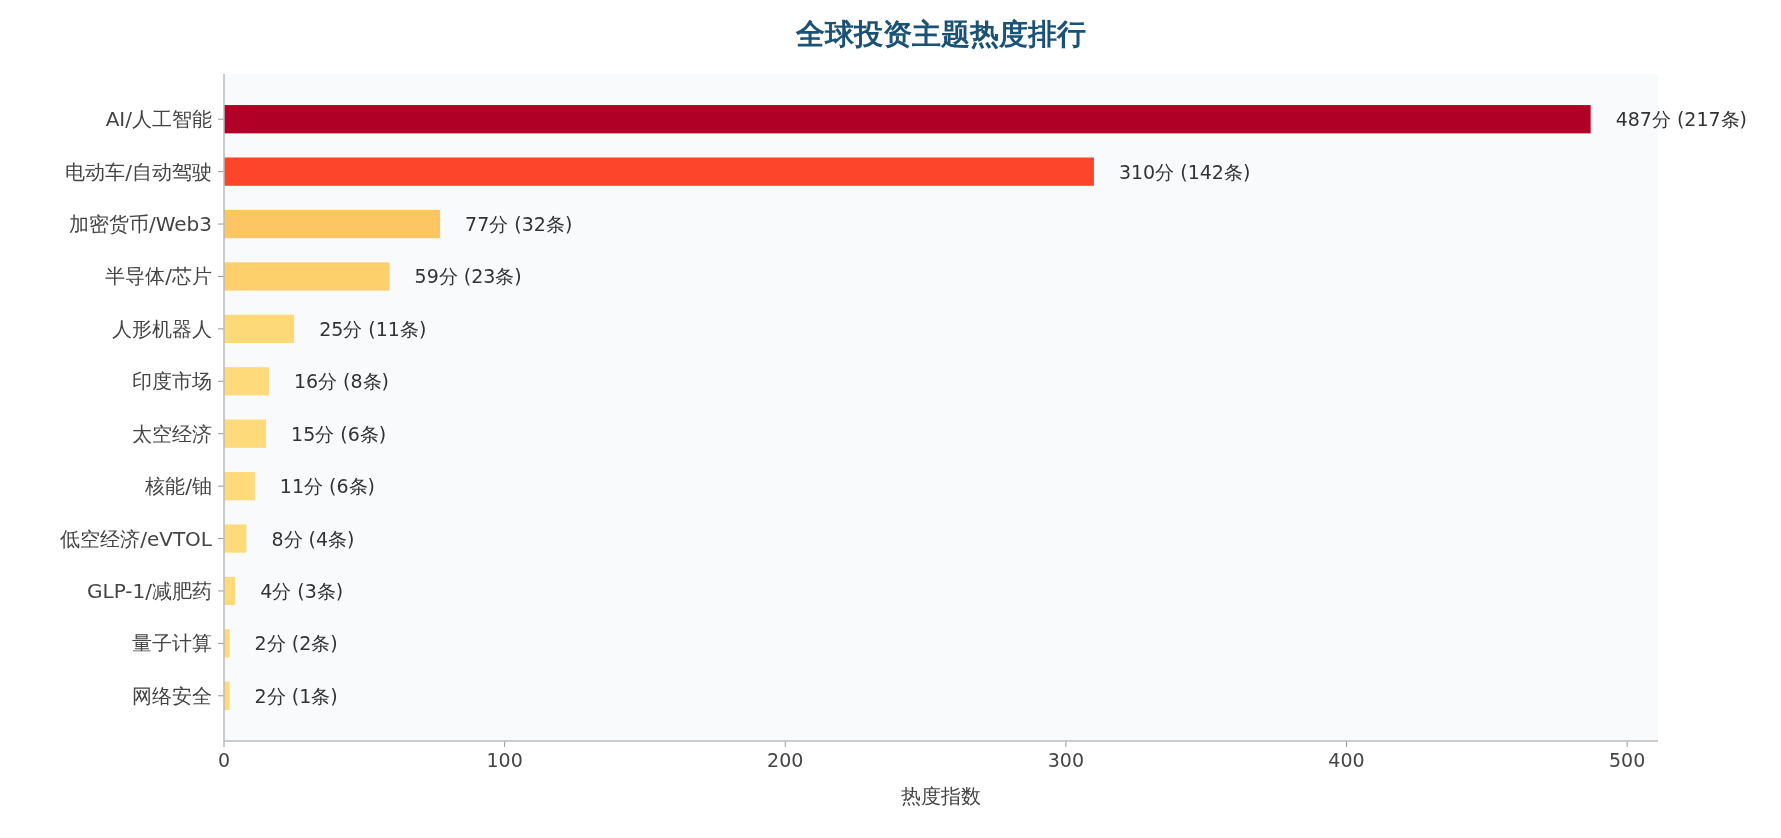 The height and width of the screenshot is (838, 1781). What do you see at coordinates (1681, 119) in the screenshot?
I see `data-label: 487分 (217条)` at bounding box center [1681, 119].